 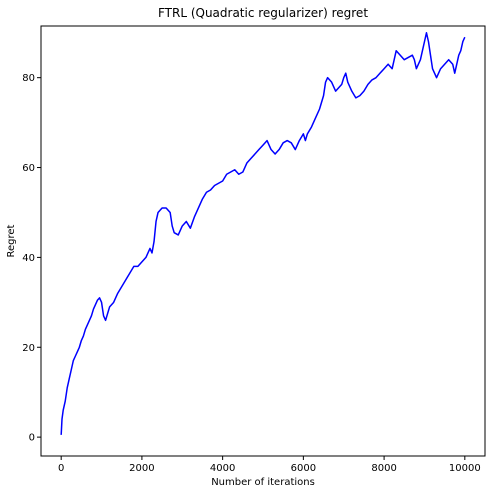 What do you see at coordinates (28, 348) in the screenshot?
I see `y-tick-label: 20` at bounding box center [28, 348].